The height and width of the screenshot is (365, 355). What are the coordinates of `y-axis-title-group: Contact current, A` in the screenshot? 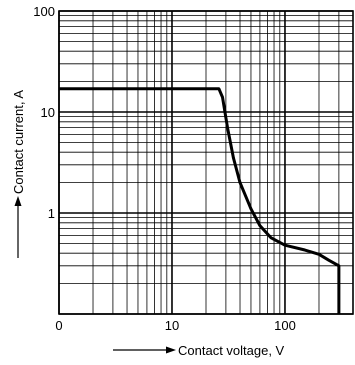 It's located at (18, 174).